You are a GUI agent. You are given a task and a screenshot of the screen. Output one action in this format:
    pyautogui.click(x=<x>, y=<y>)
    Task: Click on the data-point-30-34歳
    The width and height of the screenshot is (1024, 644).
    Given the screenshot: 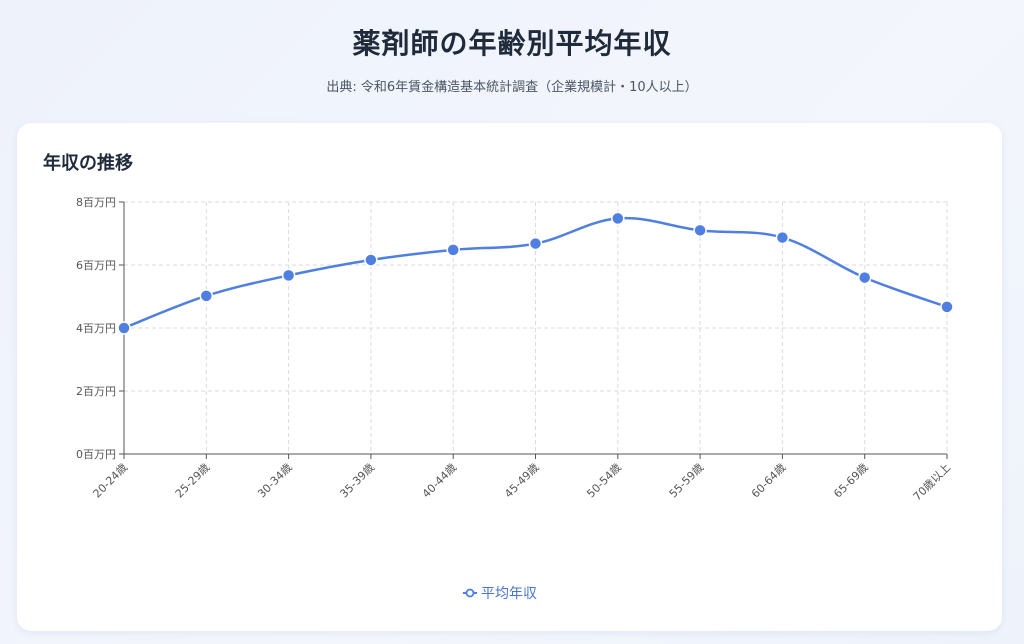 What is the action you would take?
    pyautogui.click(x=288, y=275)
    